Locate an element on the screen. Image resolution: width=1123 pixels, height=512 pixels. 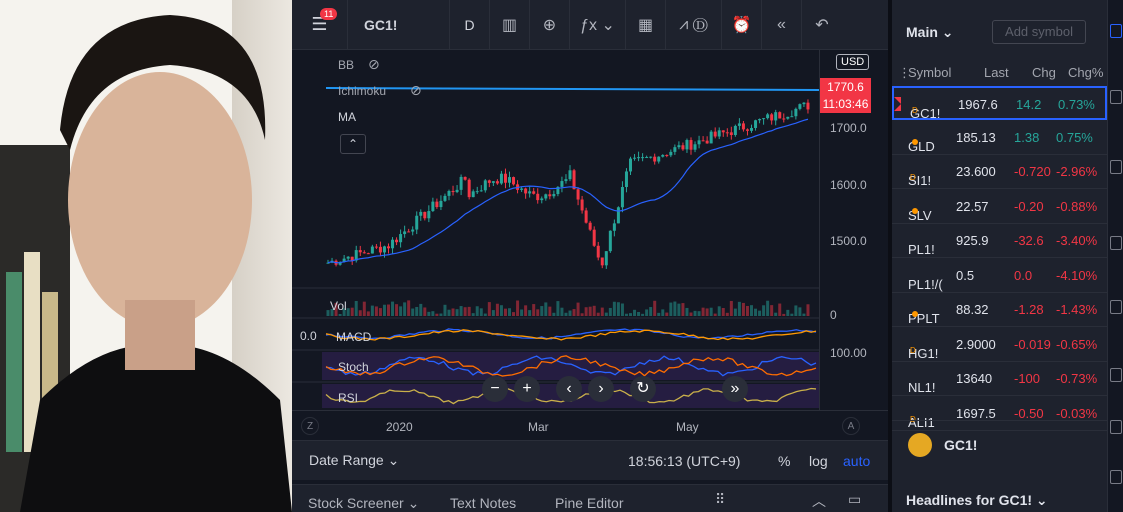
corner-a-button: A is located at coordinates (851, 426).